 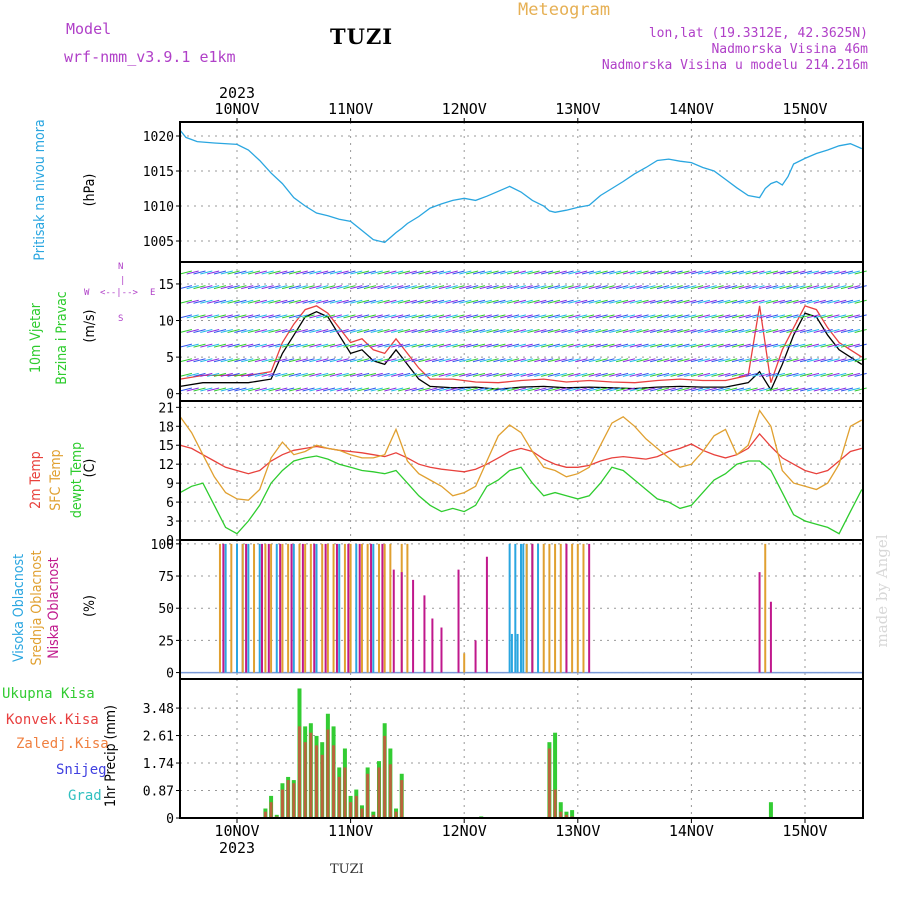 I want to click on precip-bar-conv, so click(x=566, y=816).